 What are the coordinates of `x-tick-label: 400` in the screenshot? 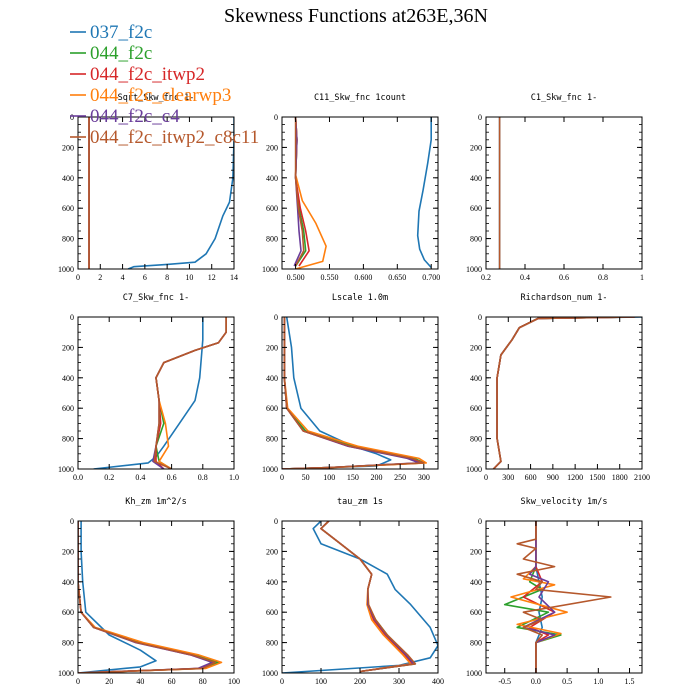 It's located at (438, 681).